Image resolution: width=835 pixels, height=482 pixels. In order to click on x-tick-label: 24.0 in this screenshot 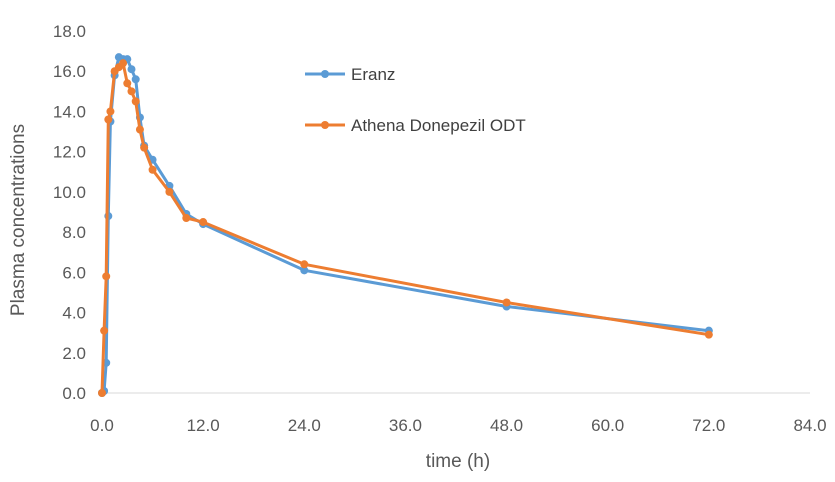, I will do `click(304, 425)`.